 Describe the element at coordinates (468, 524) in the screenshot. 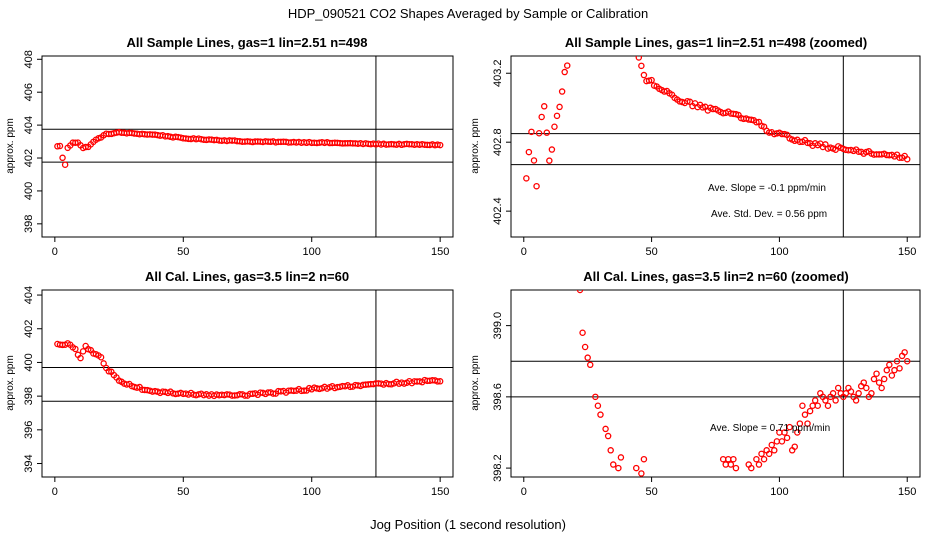

I see `figure-xlabel: Jog Position (1 second resolution)` at that location.